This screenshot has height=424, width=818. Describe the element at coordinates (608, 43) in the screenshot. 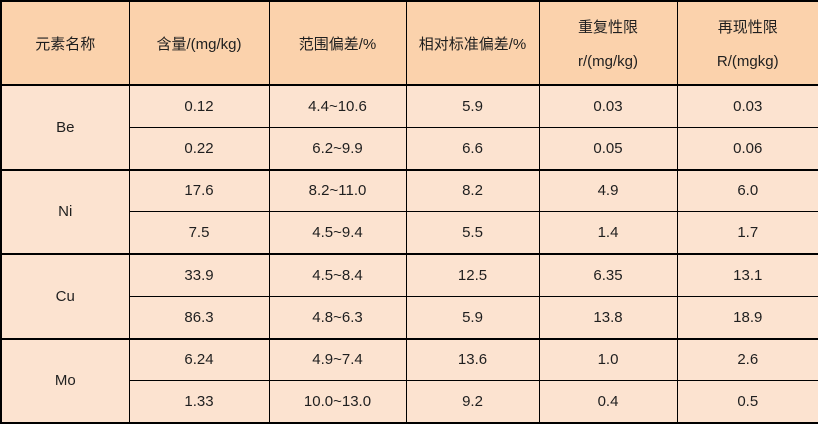

I see `header-repeatability-limit: 重复性限 r/(mg/kg)` at that location.